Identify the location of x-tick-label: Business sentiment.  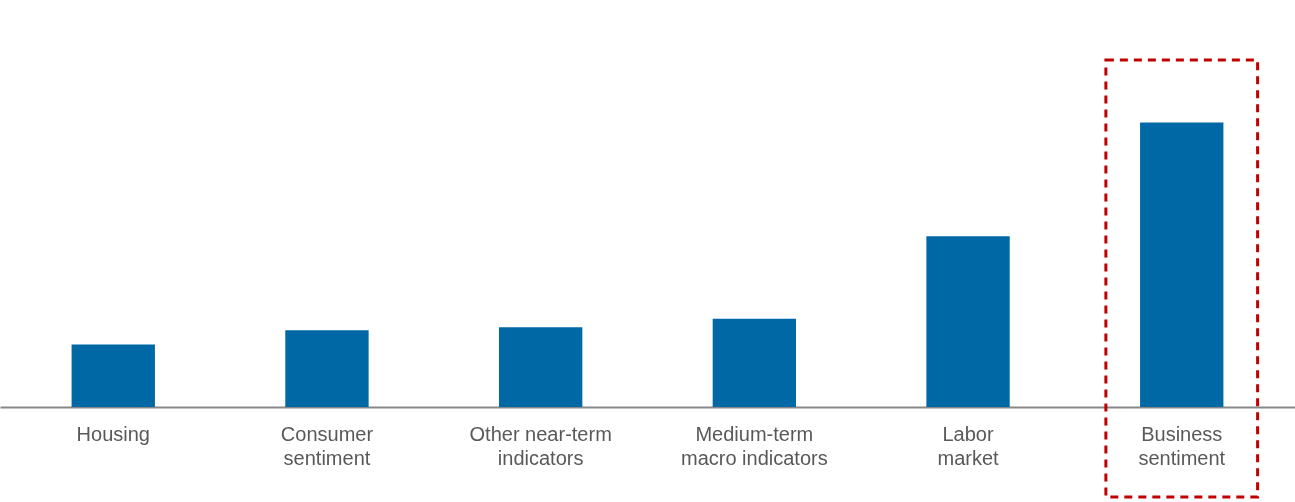
(1182, 446).